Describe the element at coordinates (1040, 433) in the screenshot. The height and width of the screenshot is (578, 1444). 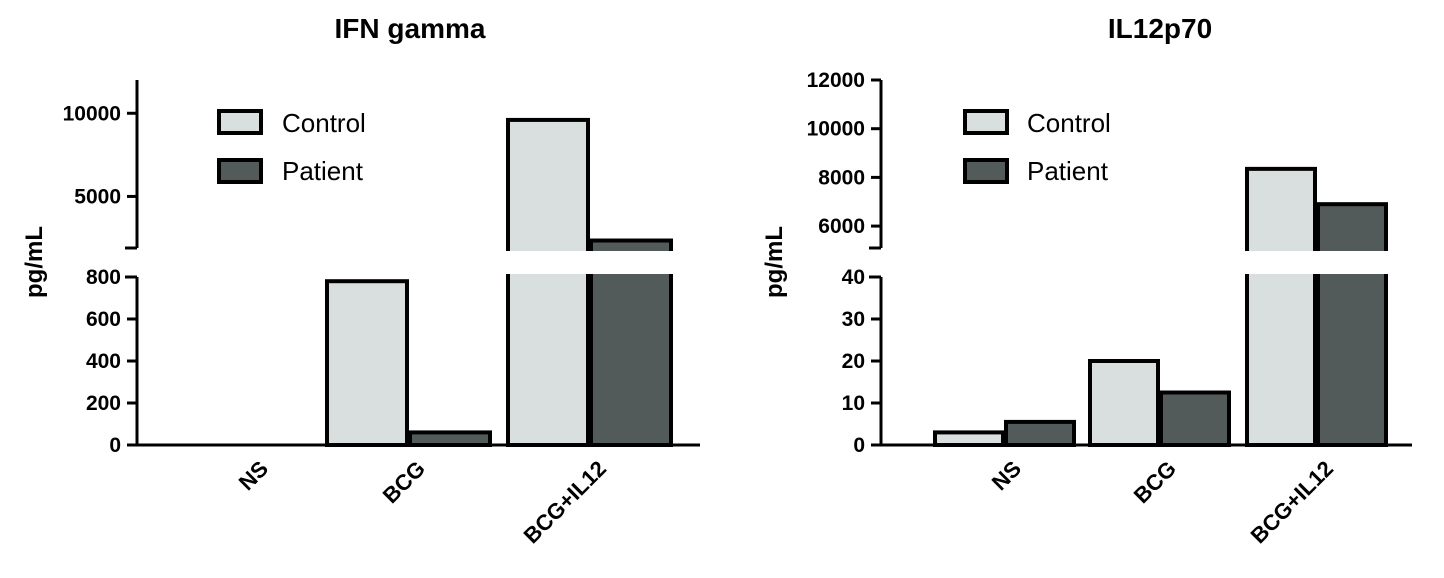
I see `bar-patient-ns` at that location.